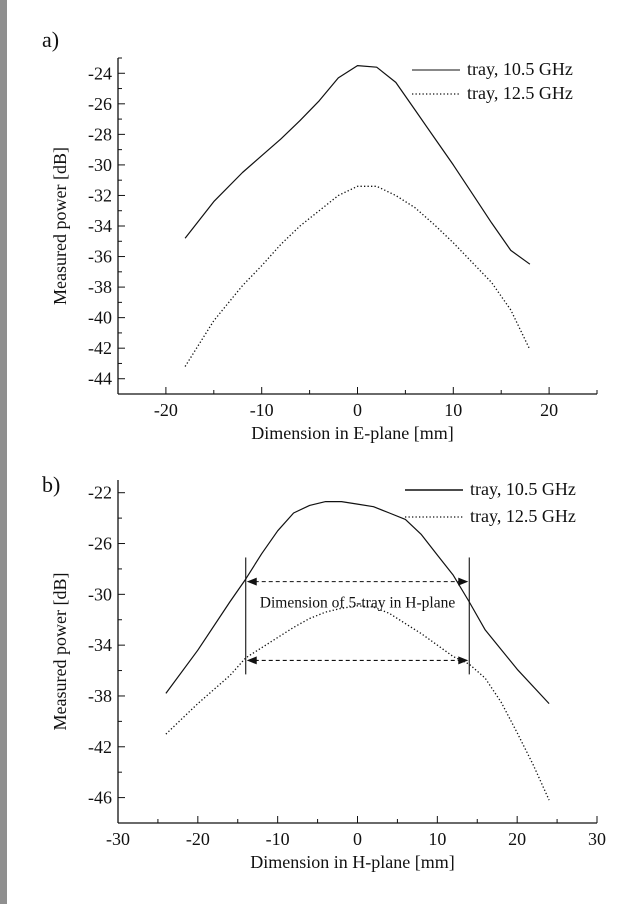  Describe the element at coordinates (100, 798) in the screenshot. I see `y-tick-label: -46` at that location.